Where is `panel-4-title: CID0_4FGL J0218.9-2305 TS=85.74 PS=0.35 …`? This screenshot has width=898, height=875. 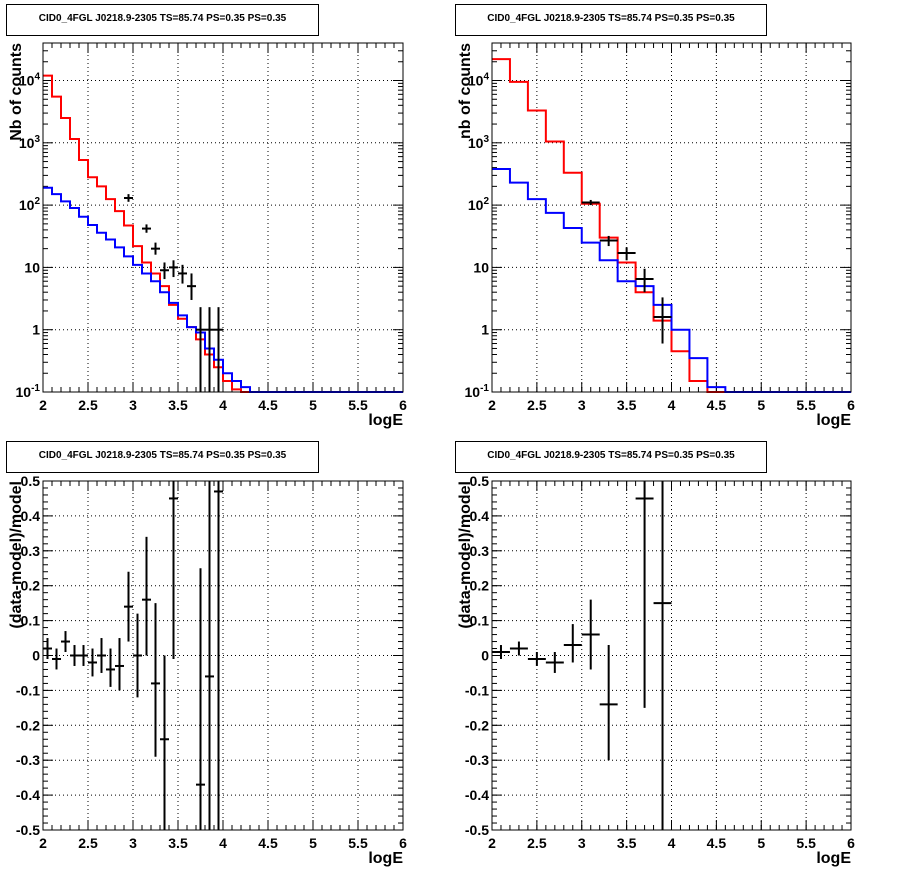 panel-4-title: CID0_4FGL J0218.9-2305 TS=85.74 PS=0.35 … is located at coordinates (611, 457).